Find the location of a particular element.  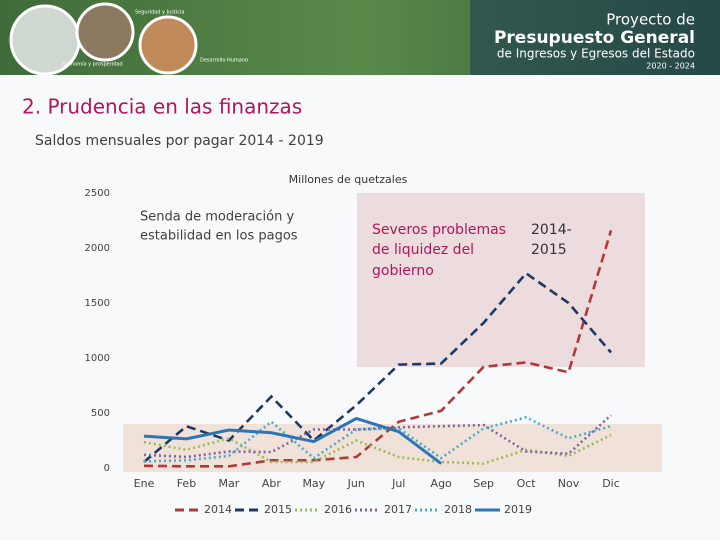

y-tick-label: 500 is located at coordinates (100, 413).